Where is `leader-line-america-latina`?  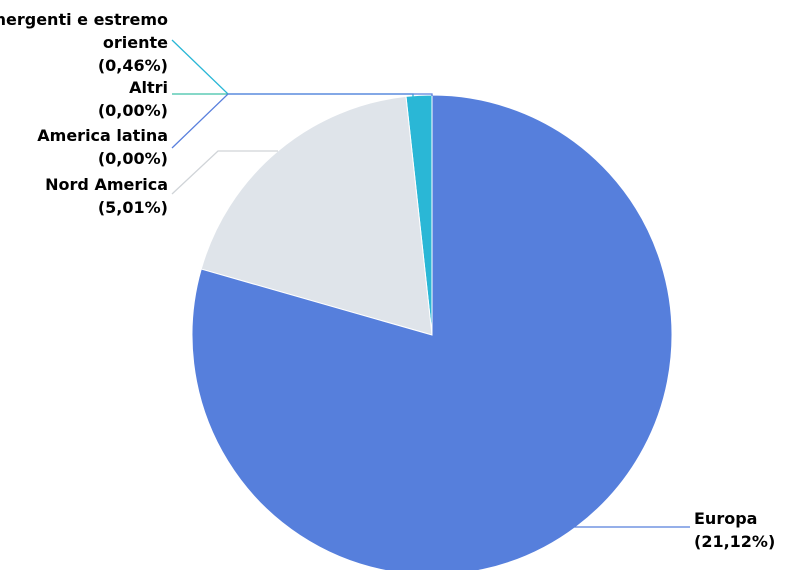
leader-line-america-latina is located at coordinates (302, 121).